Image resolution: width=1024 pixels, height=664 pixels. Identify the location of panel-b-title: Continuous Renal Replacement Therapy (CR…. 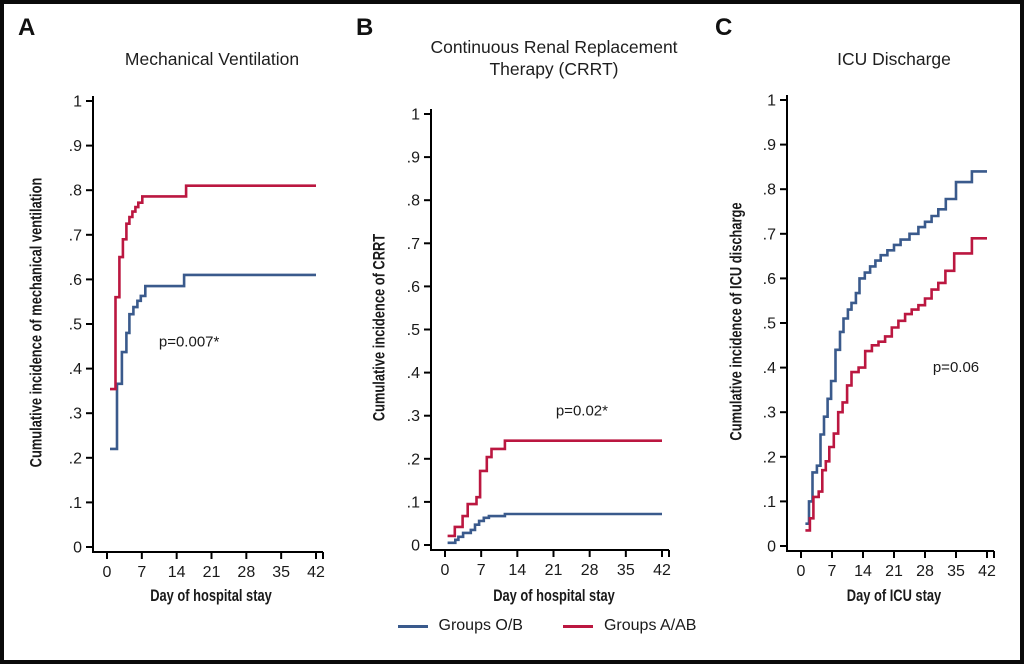
(554, 58).